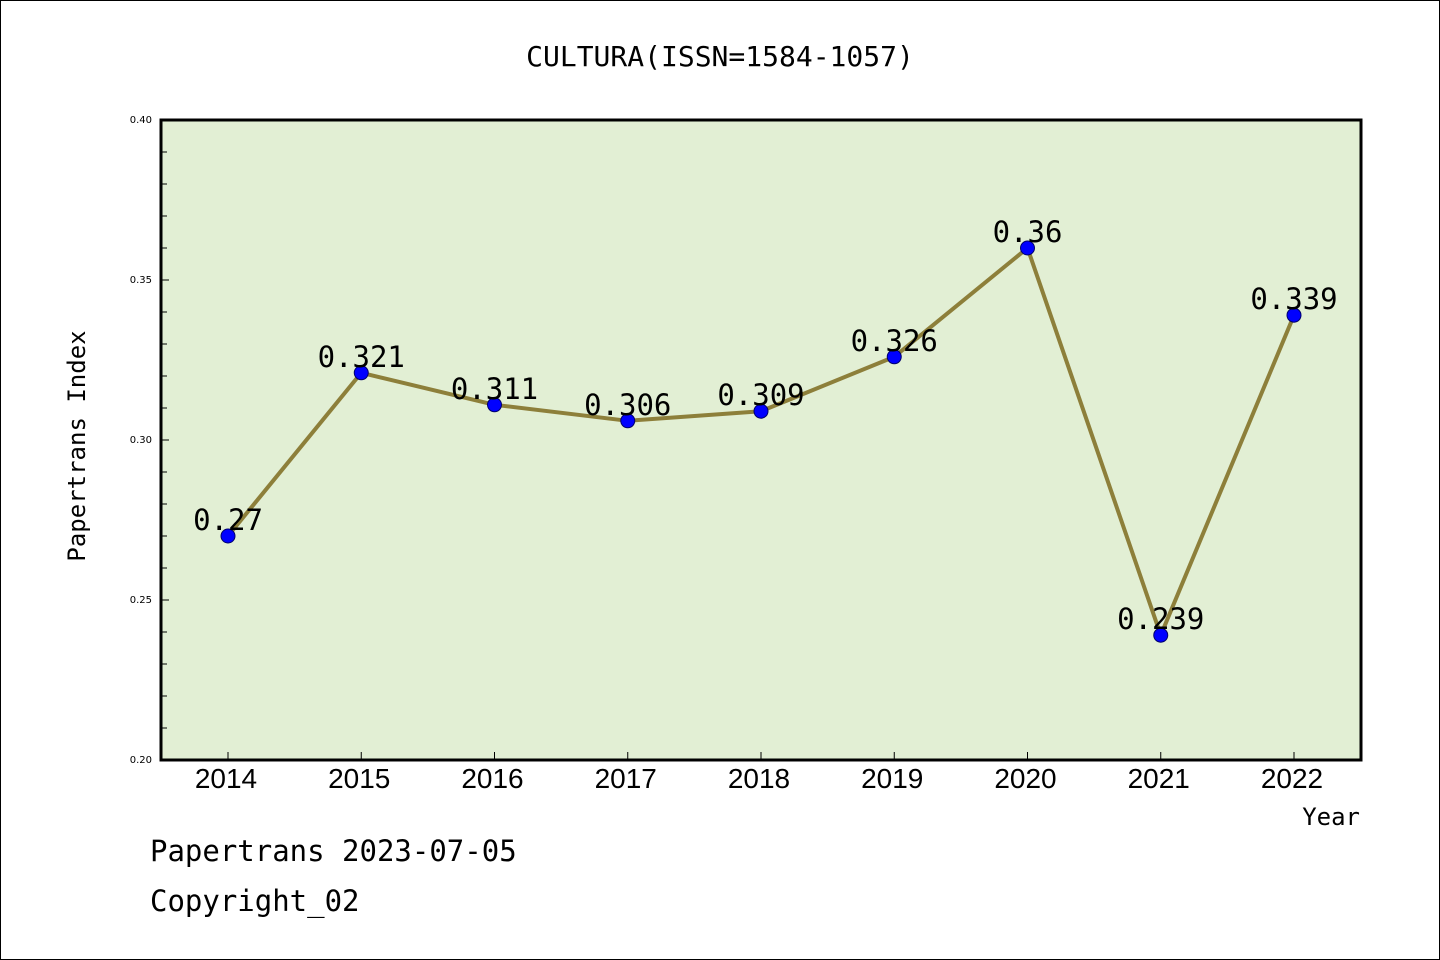  I want to click on source-date-text: Papertrans 2023-07-05, so click(333, 851).